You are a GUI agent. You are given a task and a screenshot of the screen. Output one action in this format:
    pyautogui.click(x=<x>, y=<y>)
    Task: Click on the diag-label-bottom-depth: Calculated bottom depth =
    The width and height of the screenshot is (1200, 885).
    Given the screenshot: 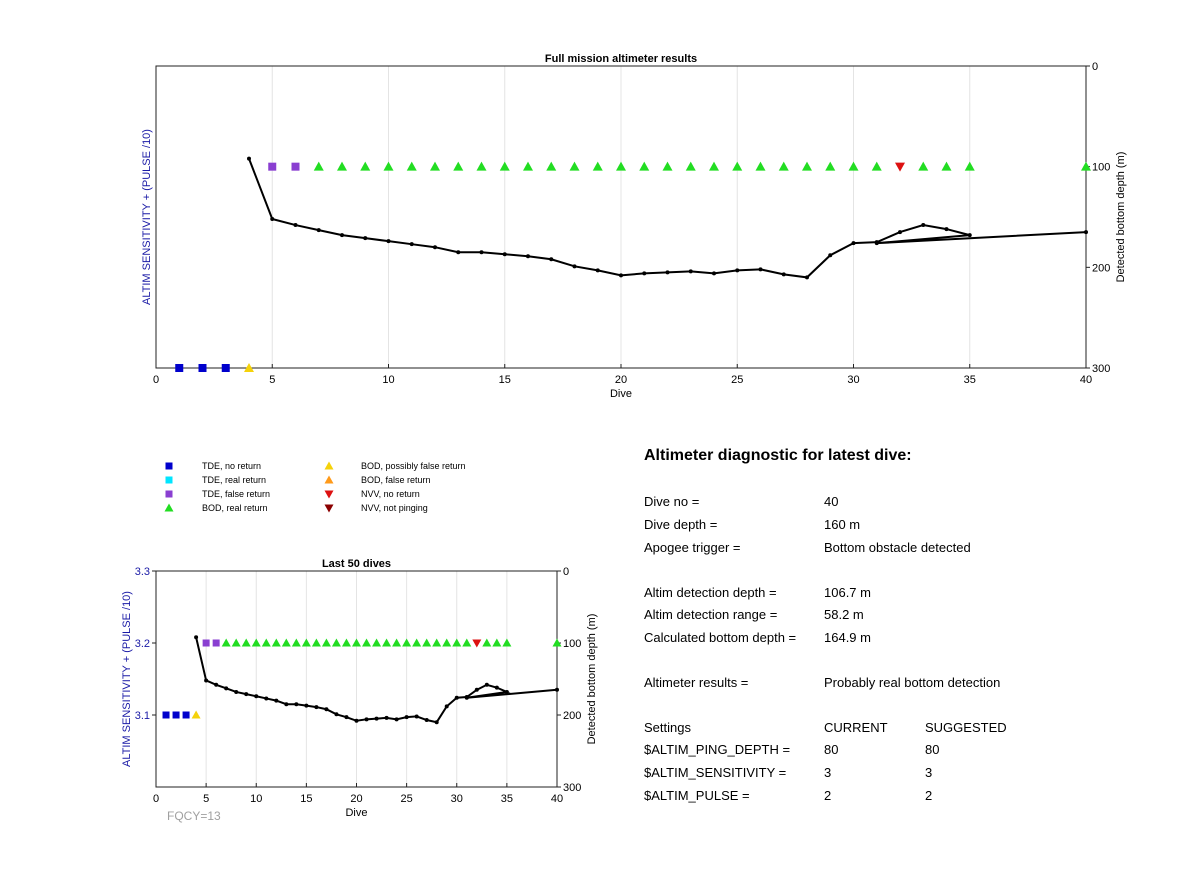 What is the action you would take?
    pyautogui.click(x=720, y=637)
    